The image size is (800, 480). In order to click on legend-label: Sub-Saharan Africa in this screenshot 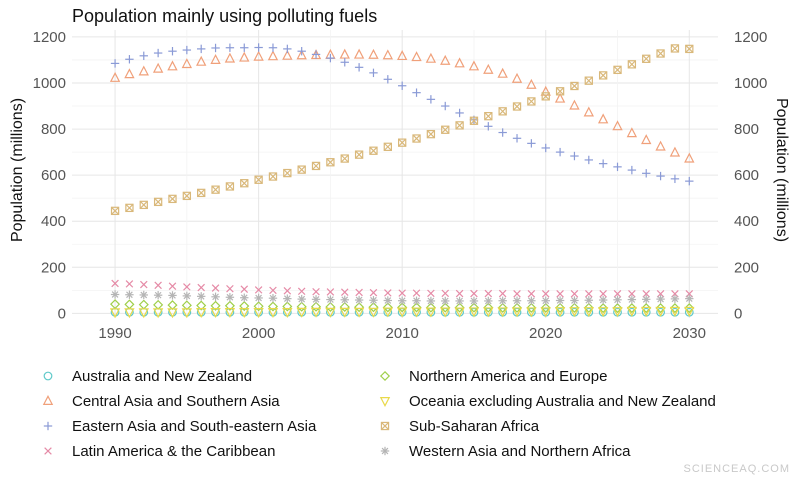, I will do `click(474, 426)`.